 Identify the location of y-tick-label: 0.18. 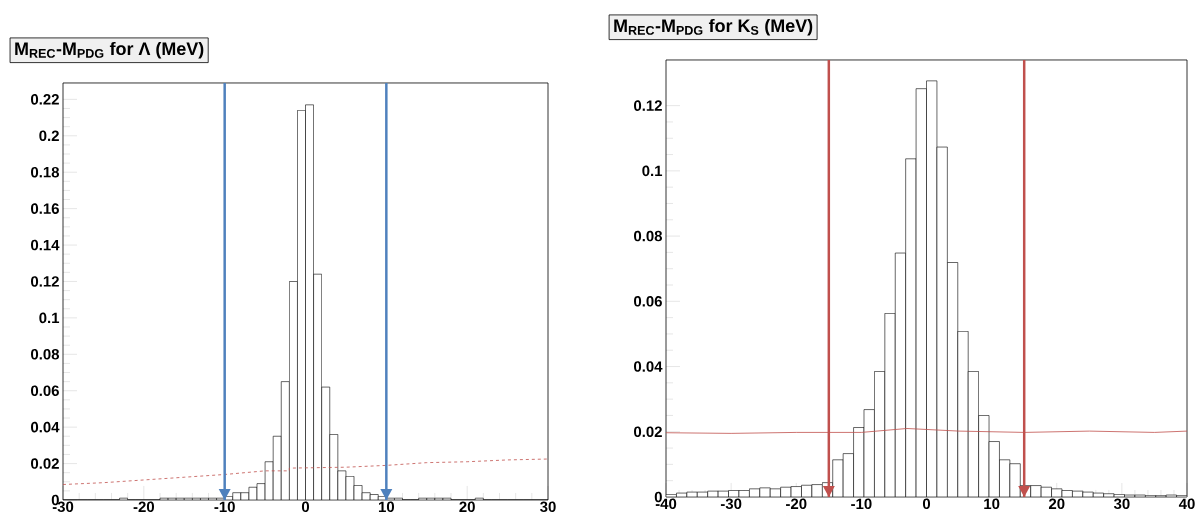
(45, 172).